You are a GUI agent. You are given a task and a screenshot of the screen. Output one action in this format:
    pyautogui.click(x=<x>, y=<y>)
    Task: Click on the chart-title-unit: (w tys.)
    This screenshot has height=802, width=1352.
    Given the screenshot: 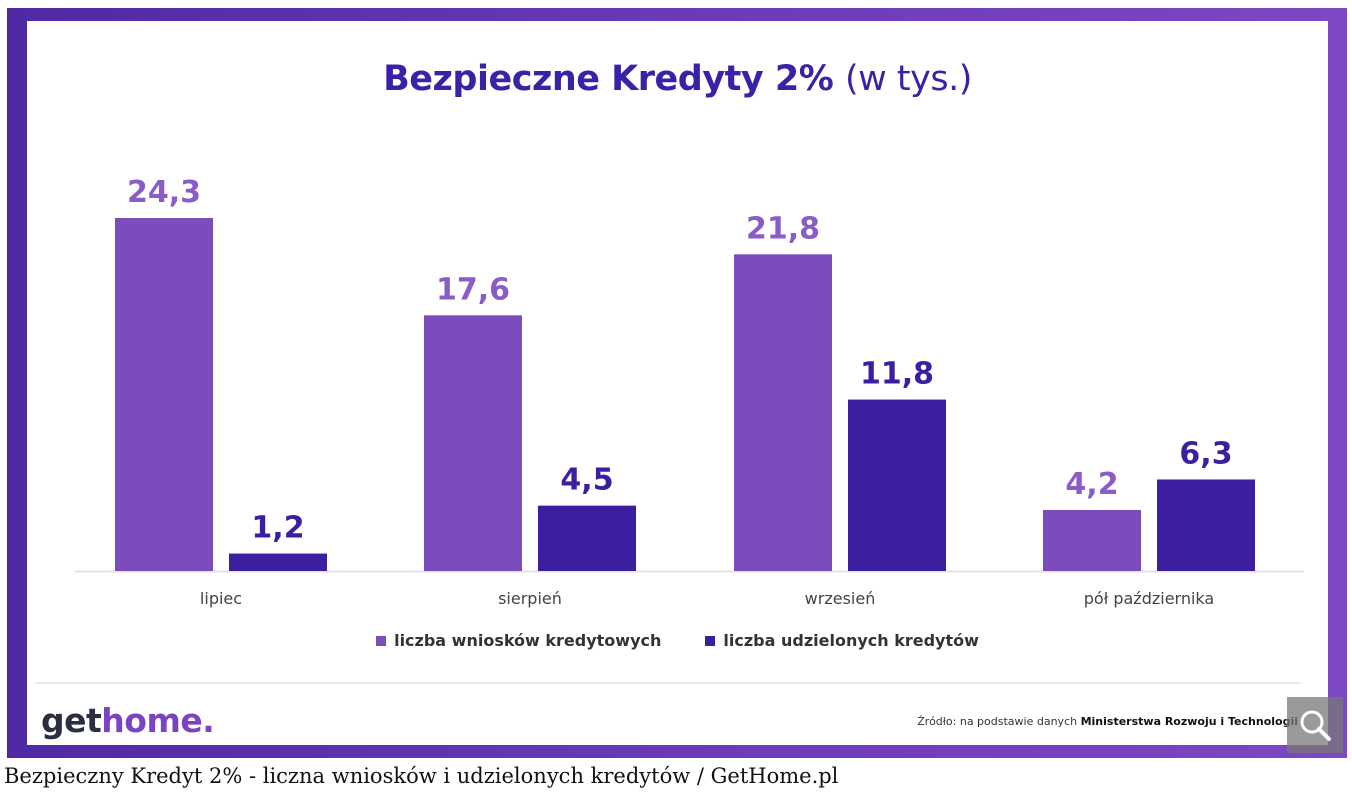 What is the action you would take?
    pyautogui.click(x=908, y=79)
    